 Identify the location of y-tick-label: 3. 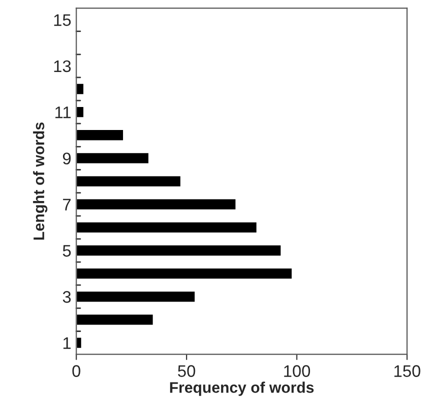
(66, 297).